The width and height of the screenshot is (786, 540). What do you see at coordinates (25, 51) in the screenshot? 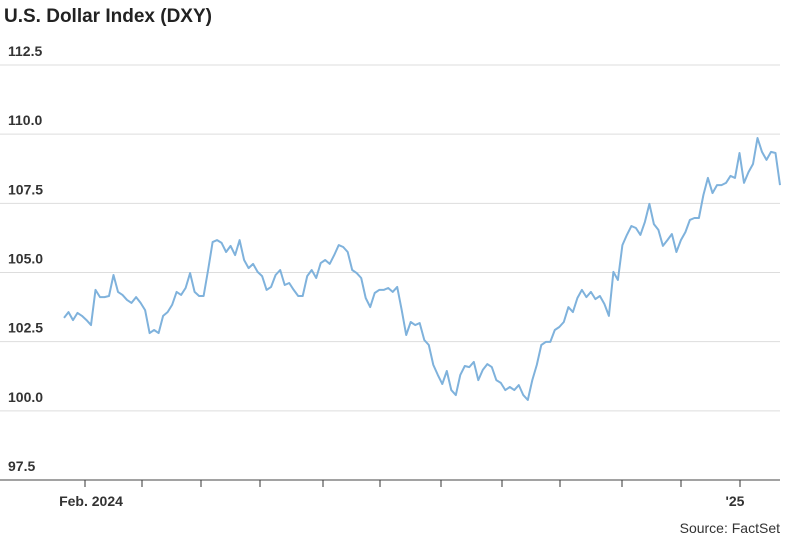
I see `y-tick-label: 112.5` at bounding box center [25, 51].